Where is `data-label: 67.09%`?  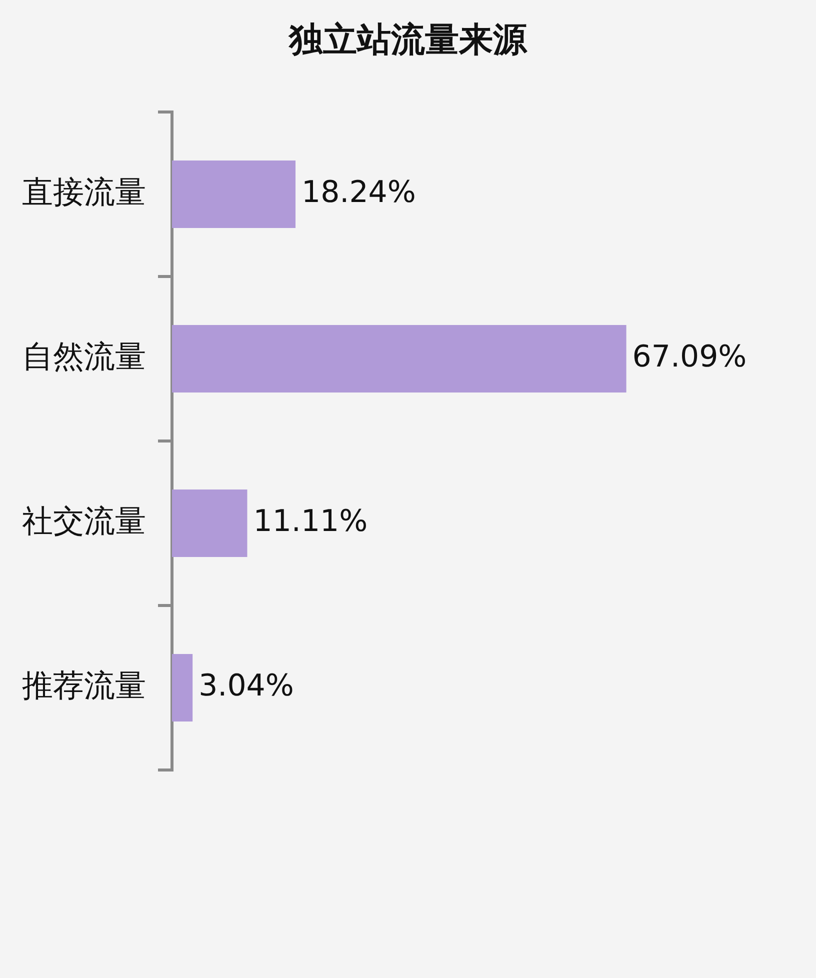 data-label: 67.09% is located at coordinates (689, 357).